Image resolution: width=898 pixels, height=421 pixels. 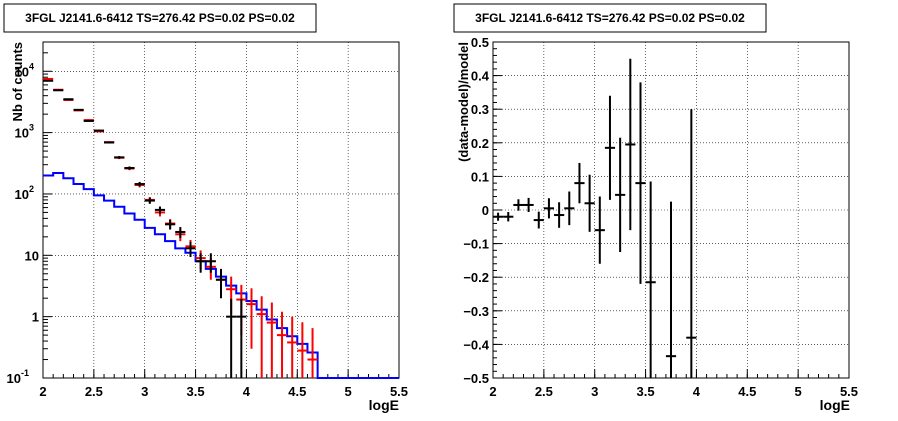 What do you see at coordinates (480, 176) in the screenshot?
I see `y-tick-label: 0.1` at bounding box center [480, 176].